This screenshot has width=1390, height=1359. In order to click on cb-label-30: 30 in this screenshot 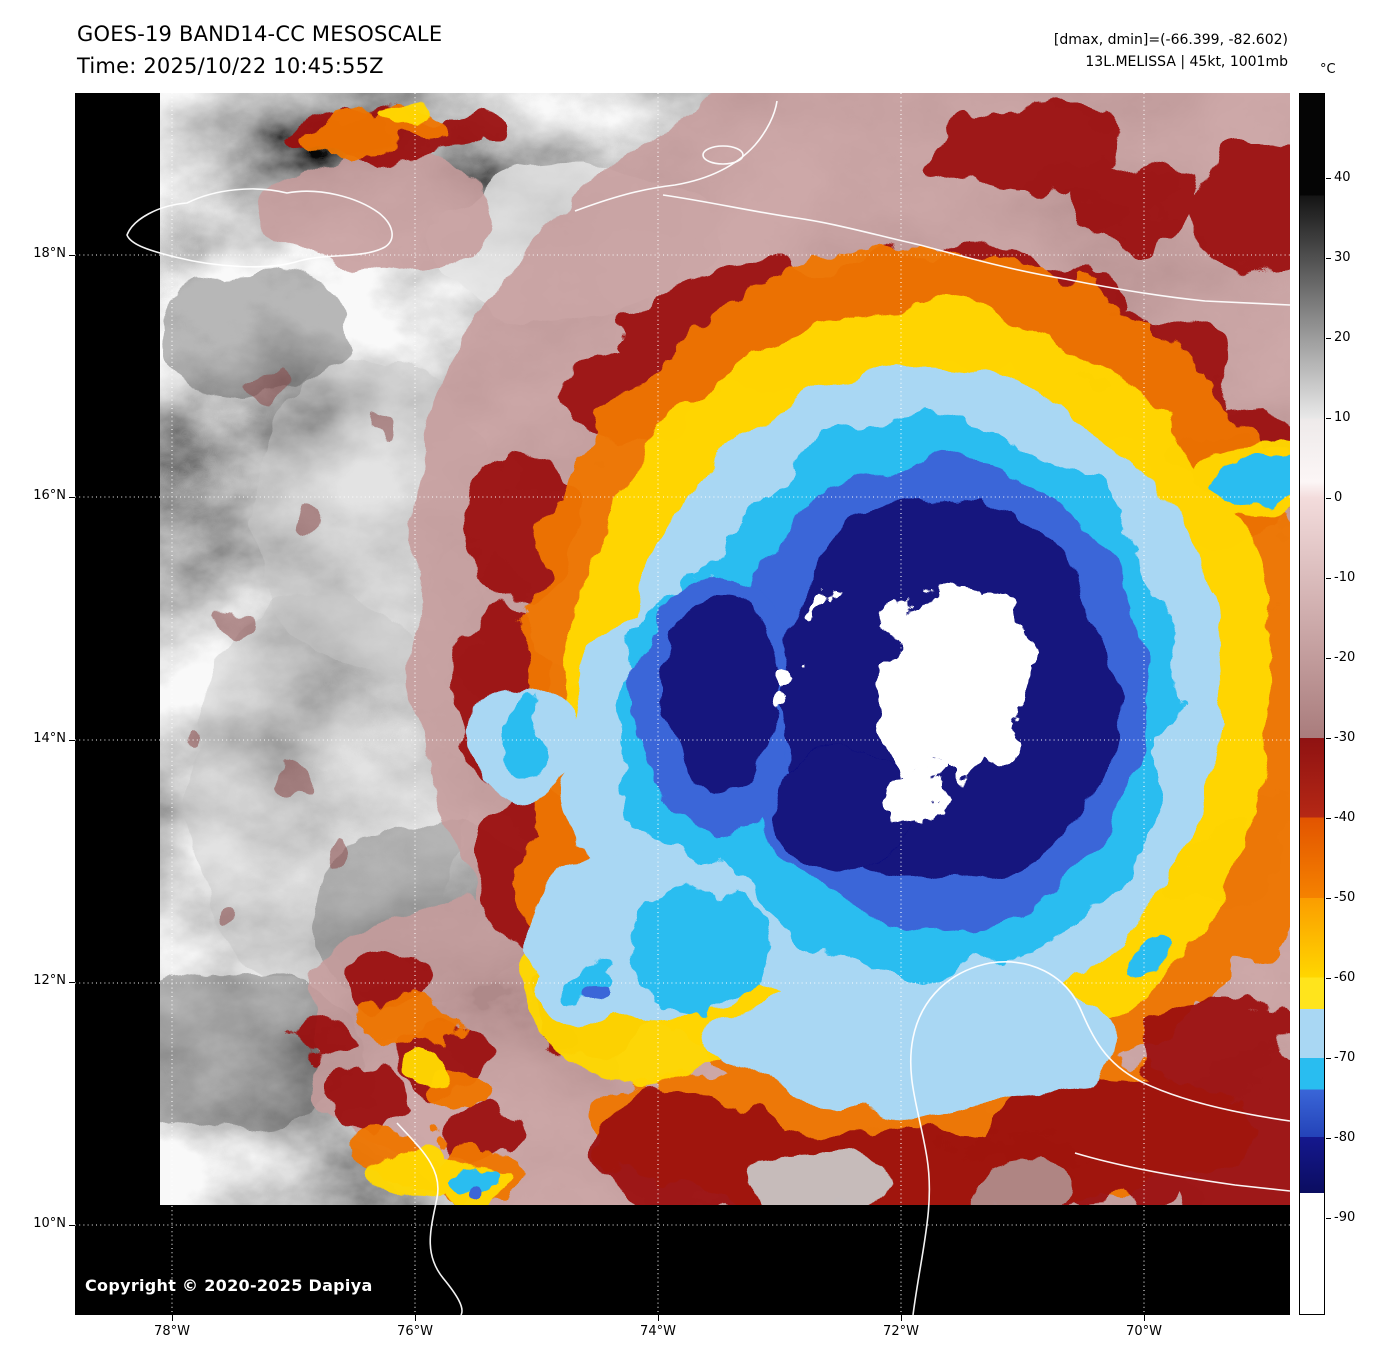, I will do `click(1342, 257)`.